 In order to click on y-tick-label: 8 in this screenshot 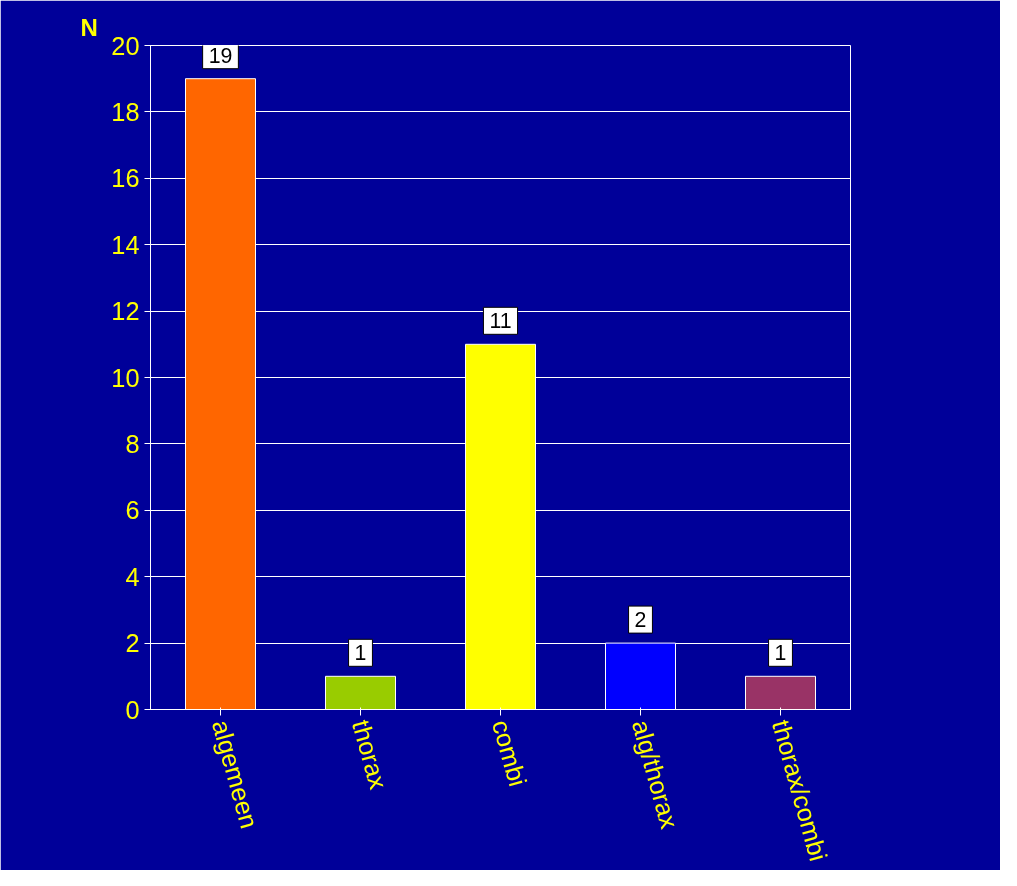, I will do `click(132, 443)`.